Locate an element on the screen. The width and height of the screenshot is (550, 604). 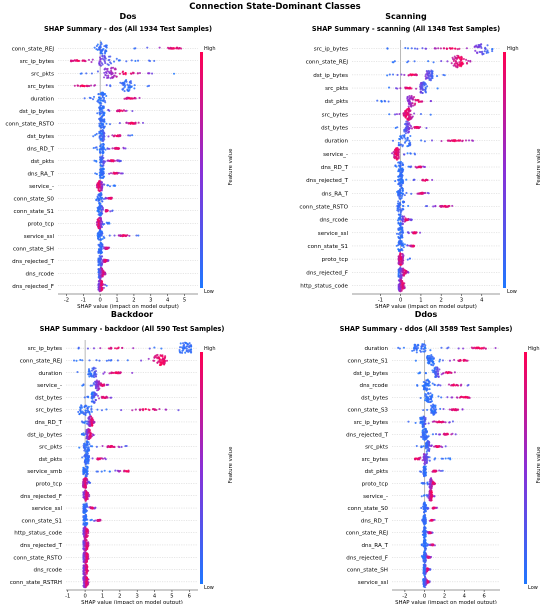
feature-label: dns_RA_T is located at coordinates (40, 174).